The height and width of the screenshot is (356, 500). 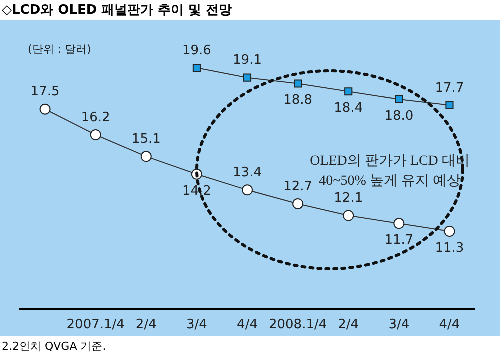 I want to click on data-label: 13.4, so click(x=247, y=173).